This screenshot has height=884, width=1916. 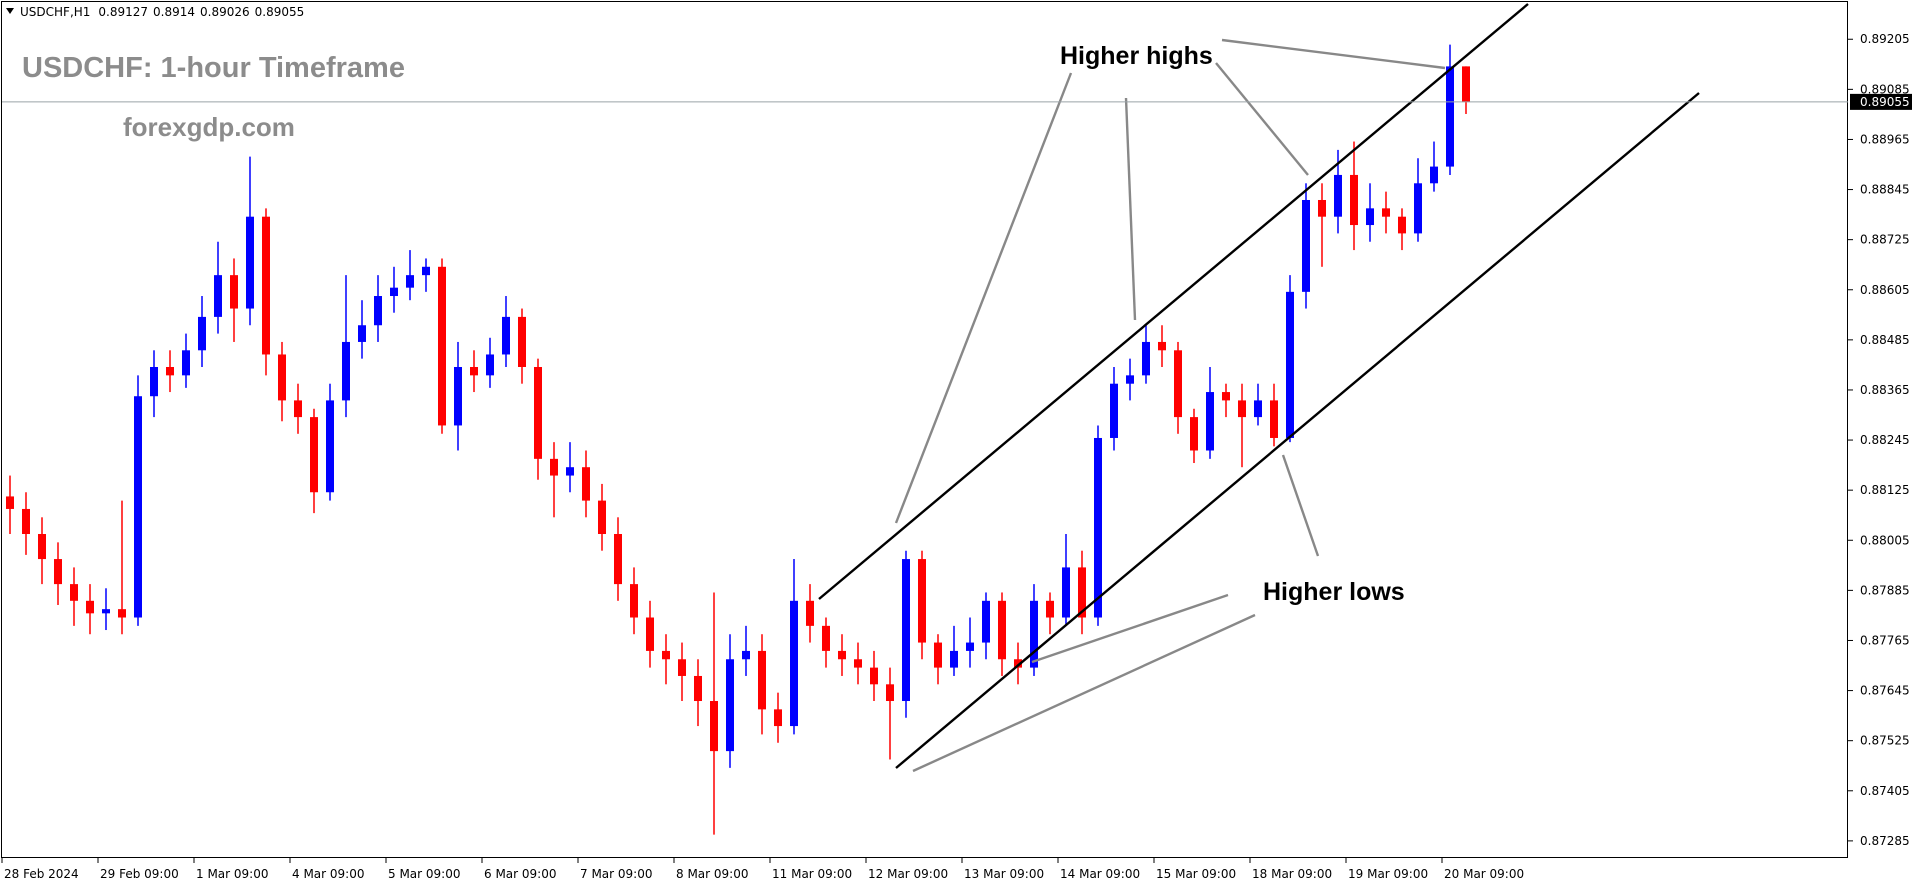 I want to click on x-tick-label: 28 Feb 2024, so click(x=41, y=874).